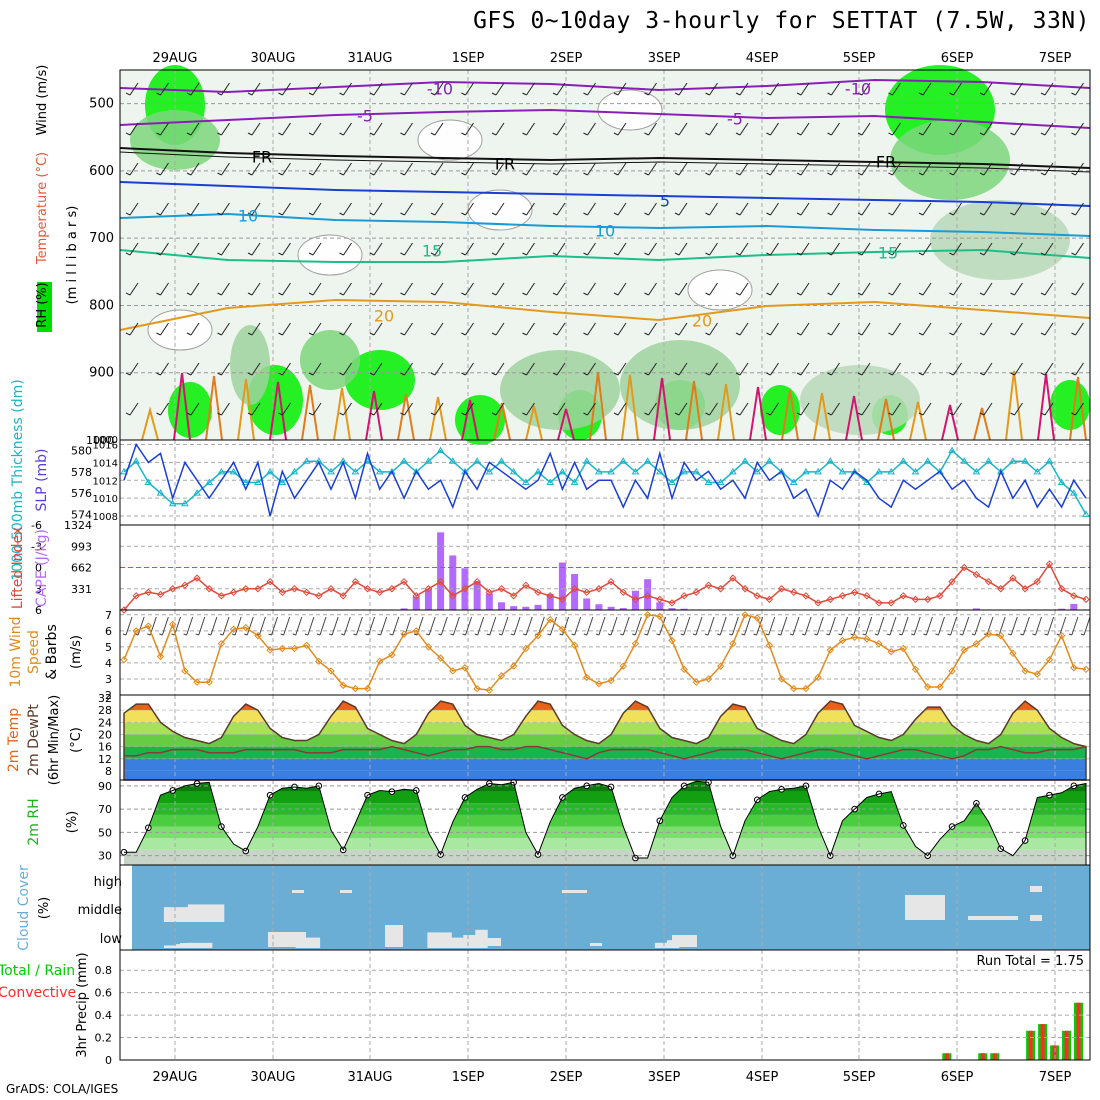  Describe the element at coordinates (105, 710) in the screenshot. I see `temp-tick: 28` at that location.